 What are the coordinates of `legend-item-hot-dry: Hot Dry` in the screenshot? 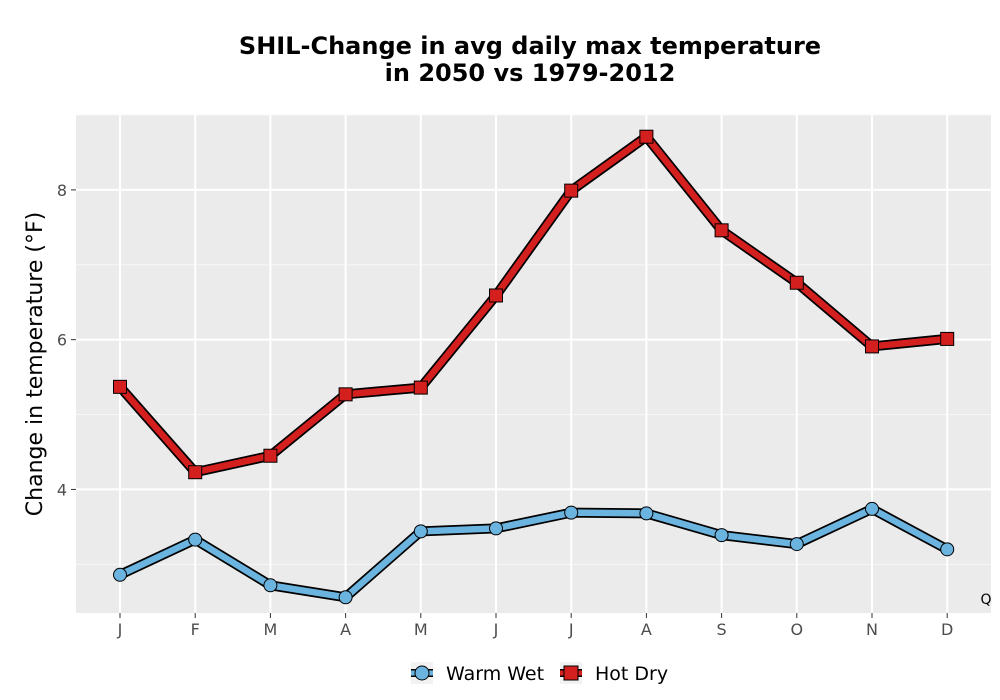 It's located at (614, 673).